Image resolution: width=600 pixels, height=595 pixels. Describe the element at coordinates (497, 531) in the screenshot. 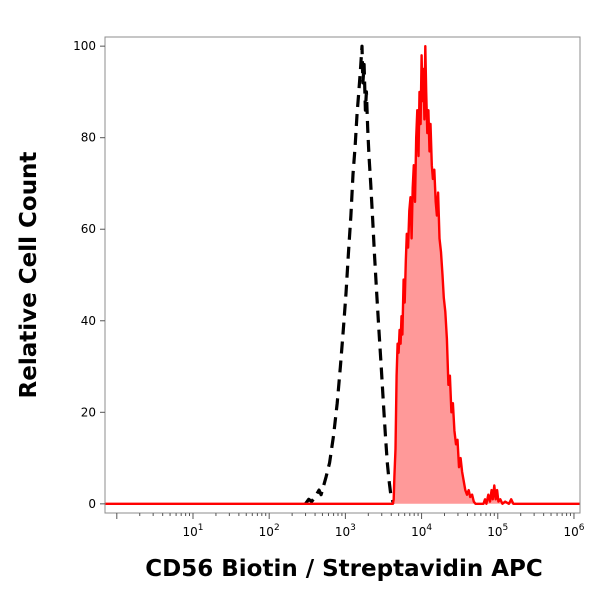

I see `x-tick-label: 10⁵` at that location.